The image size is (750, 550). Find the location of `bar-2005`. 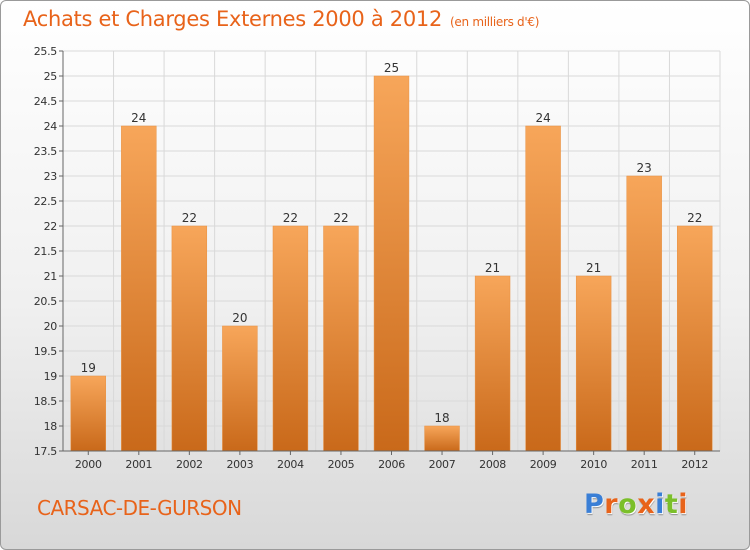

bar-2005 is located at coordinates (341, 338).